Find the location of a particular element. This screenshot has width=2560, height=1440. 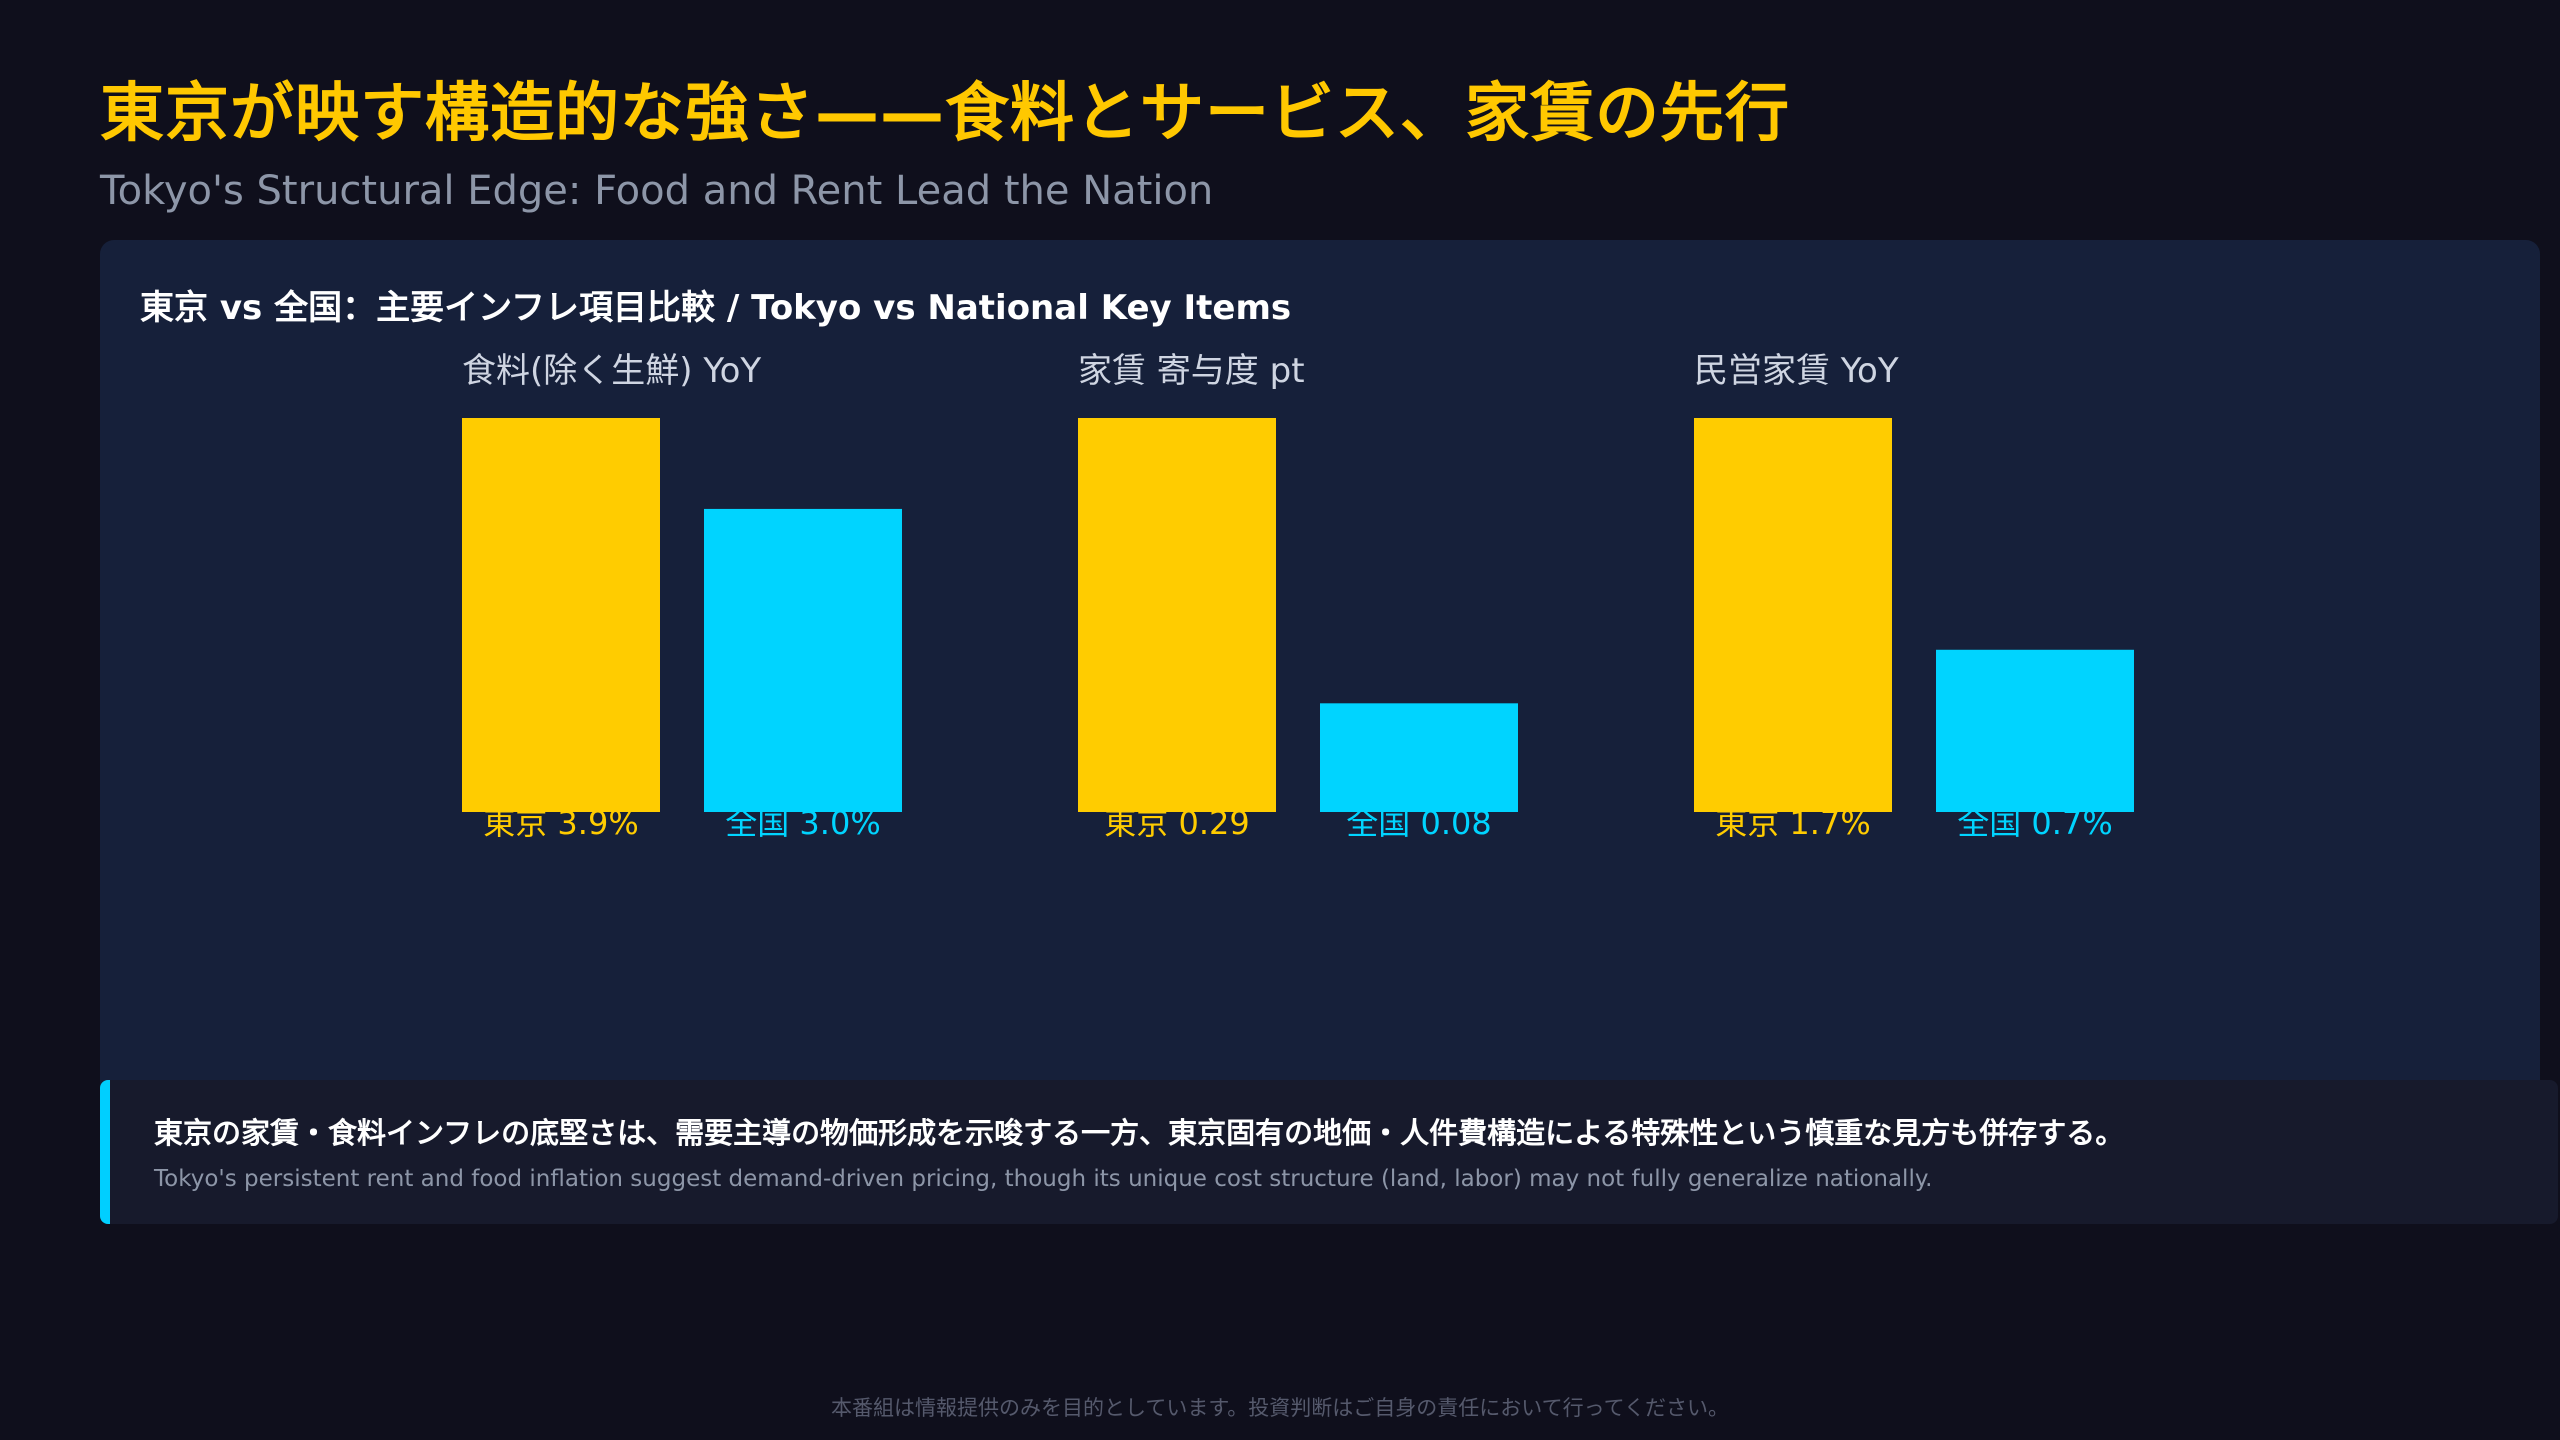

bar-label-national-2: 全国 0.08 is located at coordinates (1418, 823).